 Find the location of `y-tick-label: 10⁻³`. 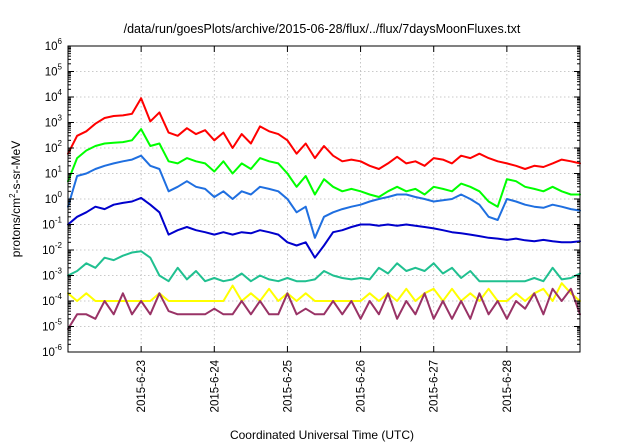

y-tick-label: 10⁻³ is located at coordinates (52, 275).